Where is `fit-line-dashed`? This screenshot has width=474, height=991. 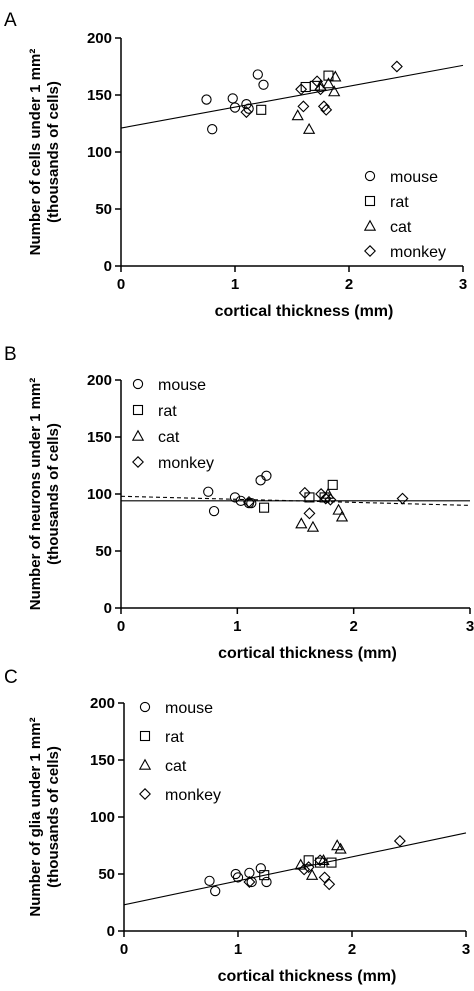 fit-line-dashed is located at coordinates (295, 500).